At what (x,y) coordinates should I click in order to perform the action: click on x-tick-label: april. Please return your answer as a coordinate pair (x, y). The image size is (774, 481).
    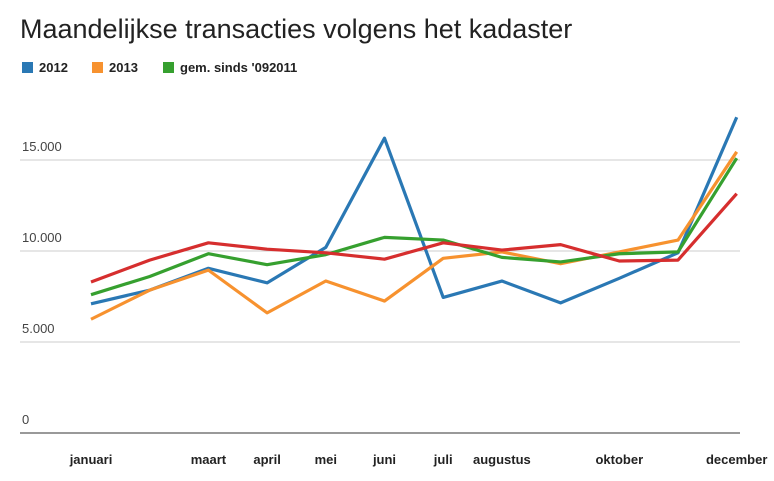
    Looking at the image, I should click on (266, 459).